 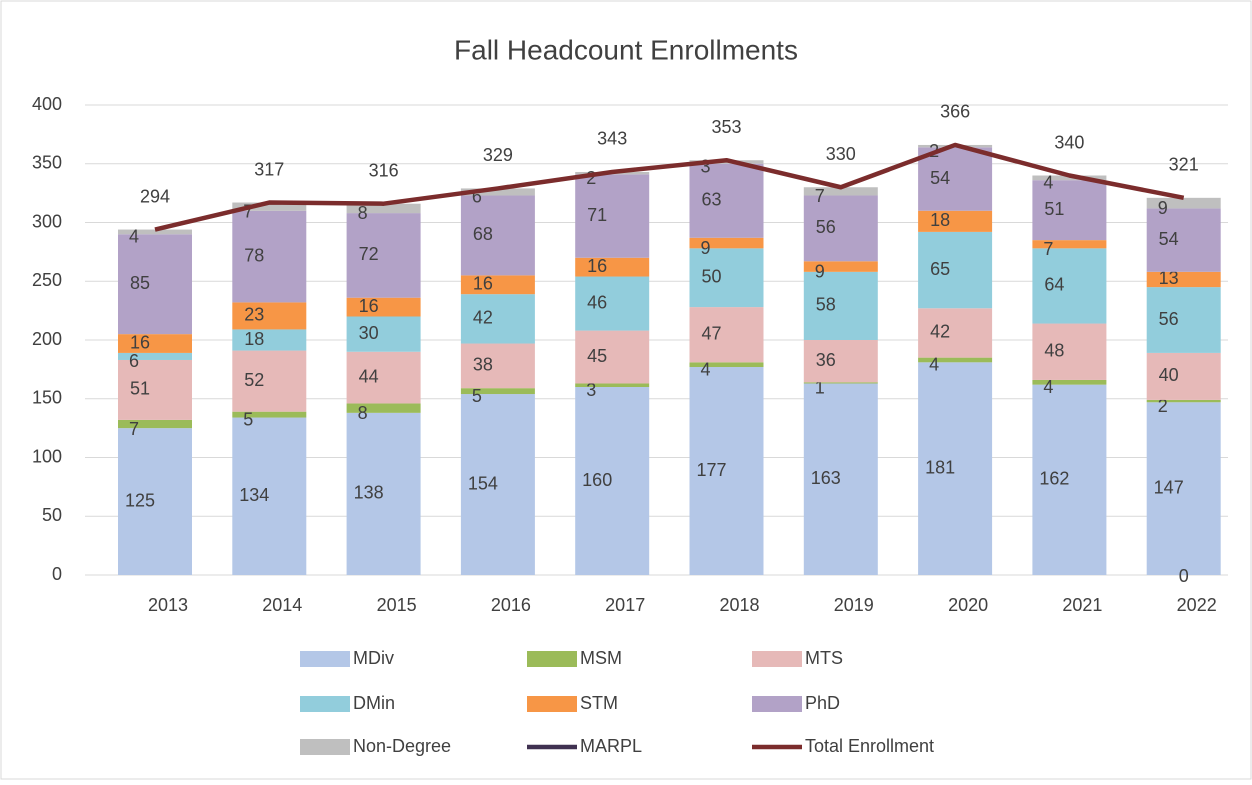 What do you see at coordinates (711, 470) in the screenshot?
I see `data-label: 177` at bounding box center [711, 470].